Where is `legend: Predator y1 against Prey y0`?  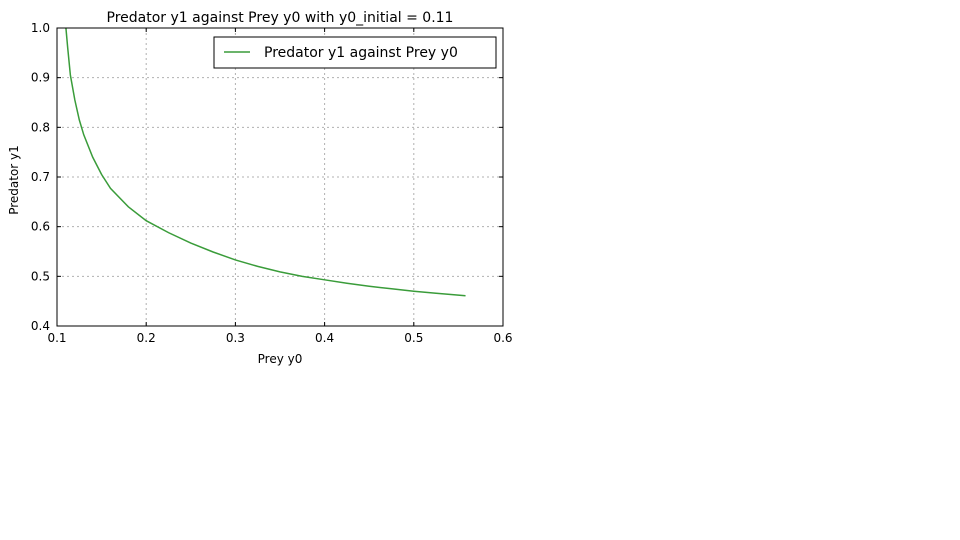
legend: Predator y1 against Prey y0 is located at coordinates (355, 52).